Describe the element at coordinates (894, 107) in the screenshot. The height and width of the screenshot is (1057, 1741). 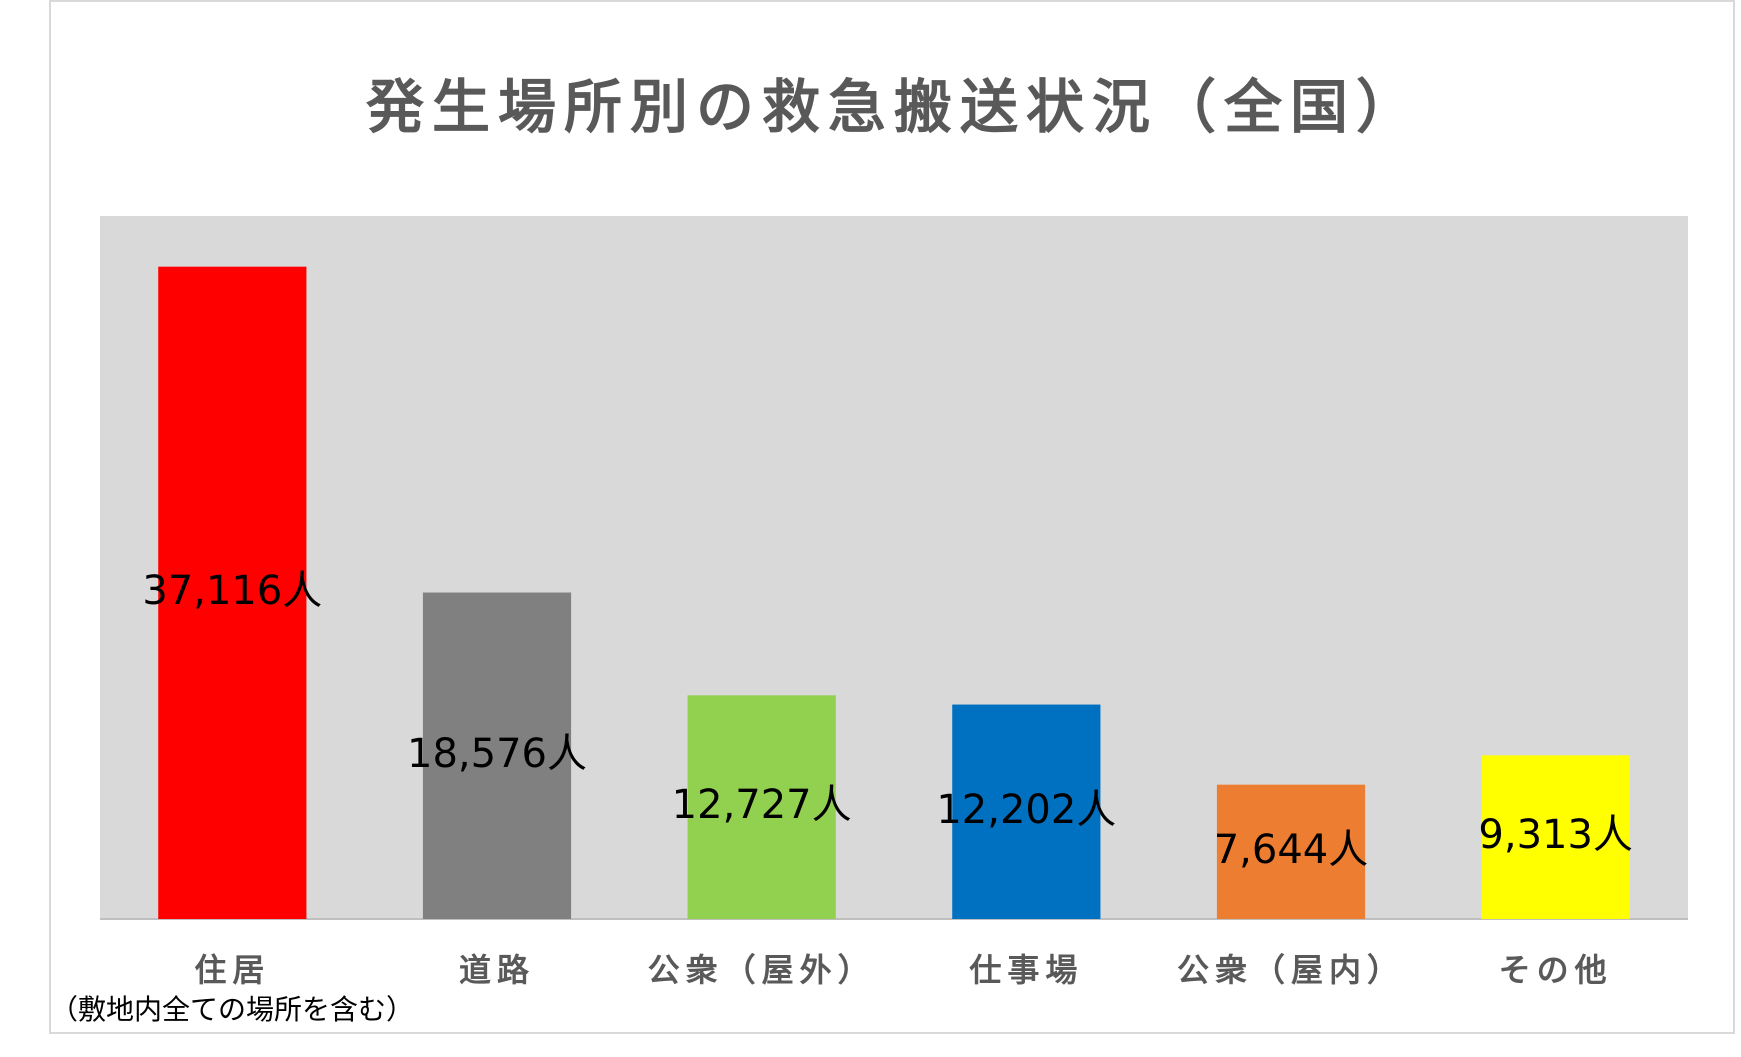
I see `chart-title: 発生場所別の救急搬送状況（全国）` at that location.